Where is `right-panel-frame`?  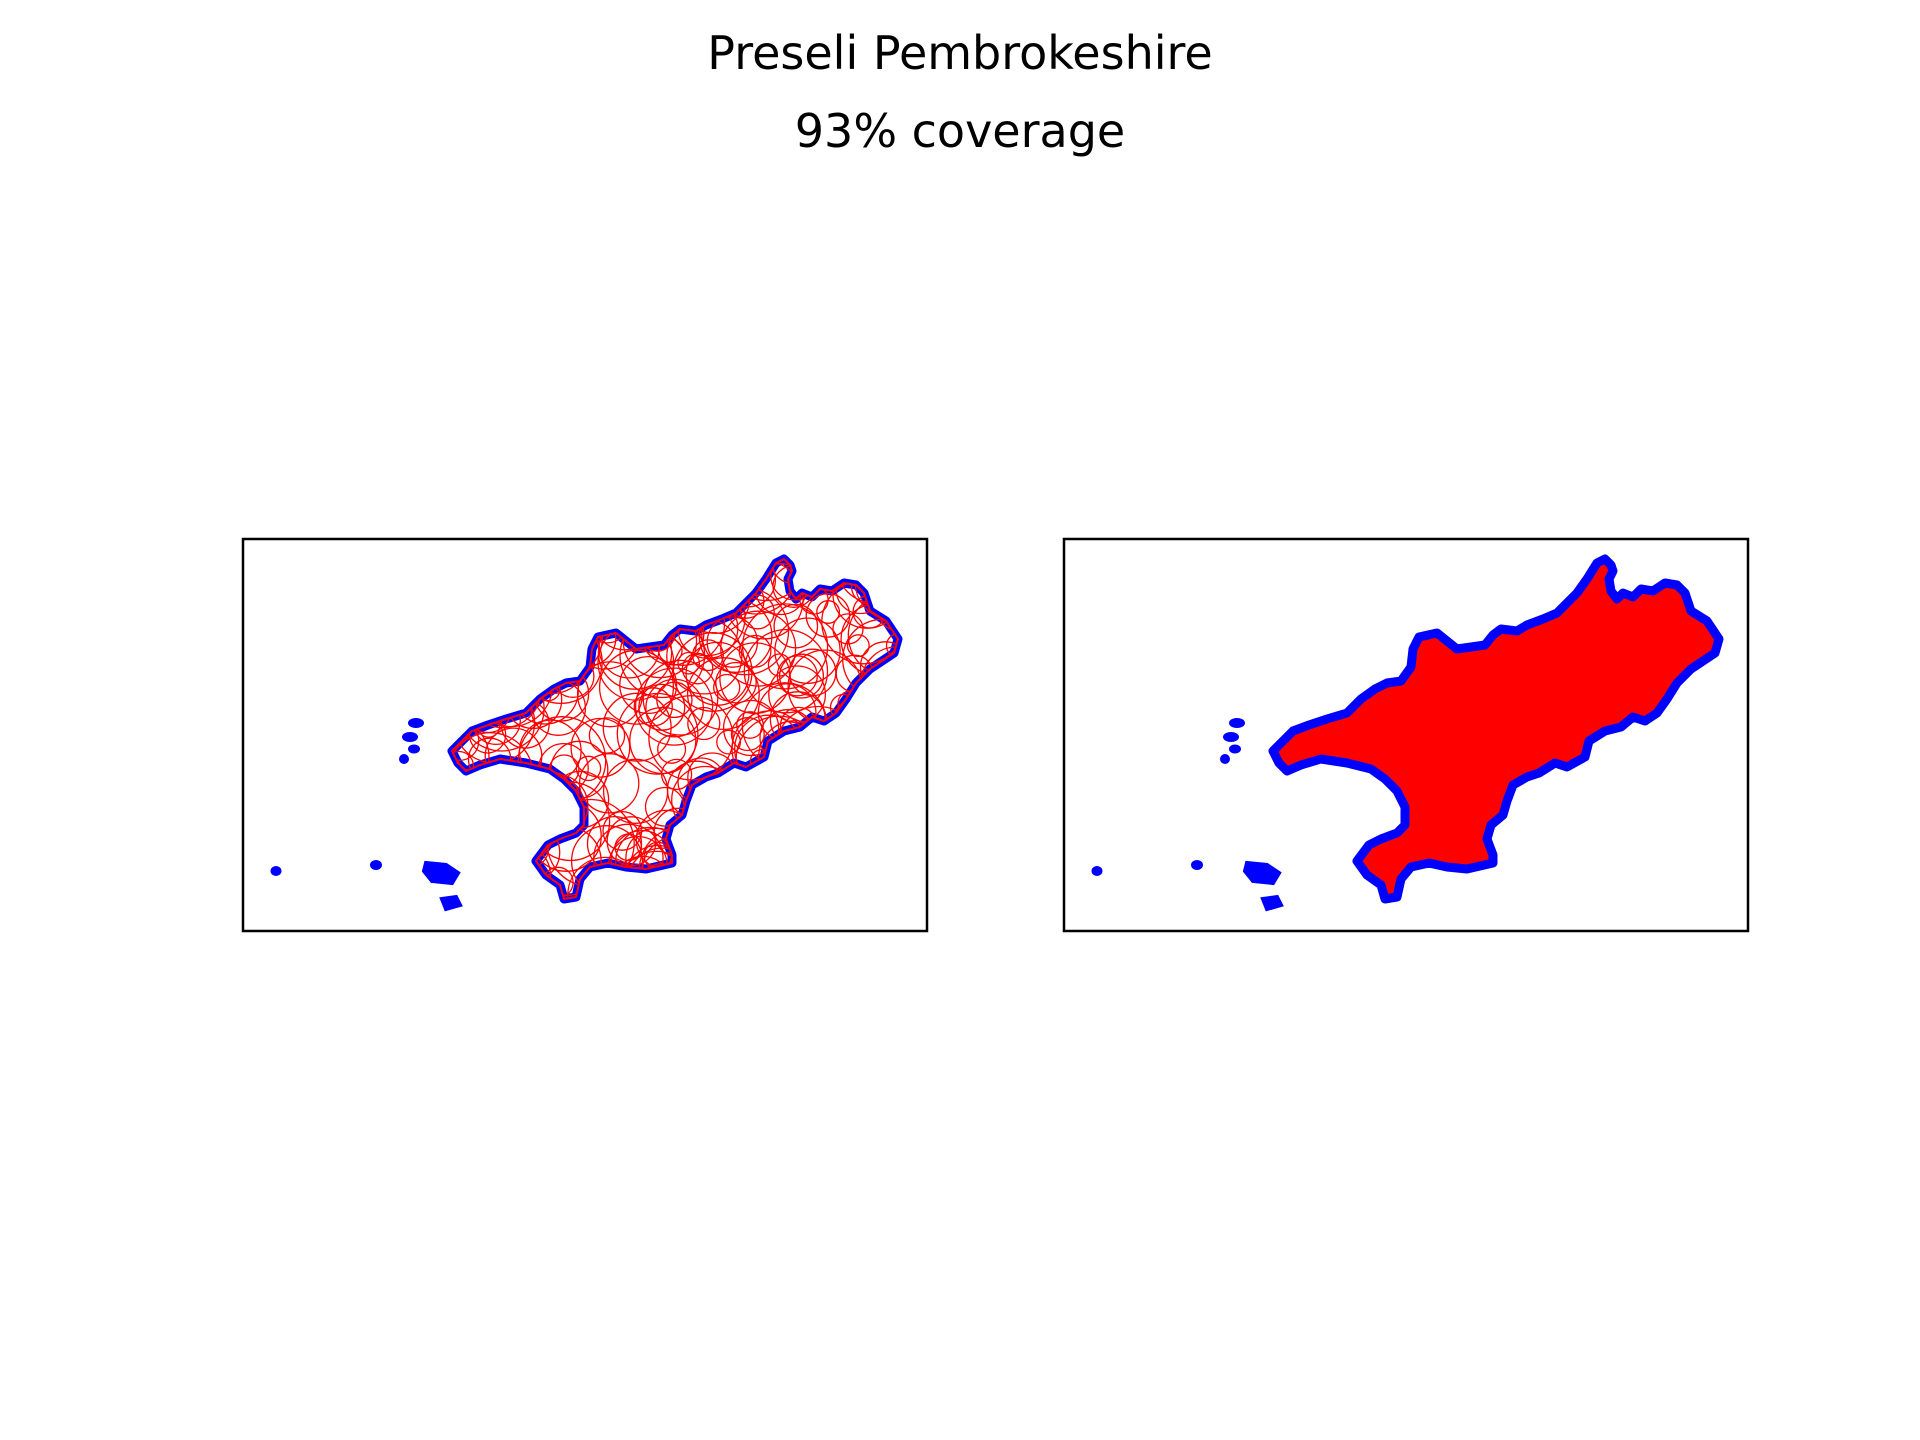
right-panel-frame is located at coordinates (1406, 735).